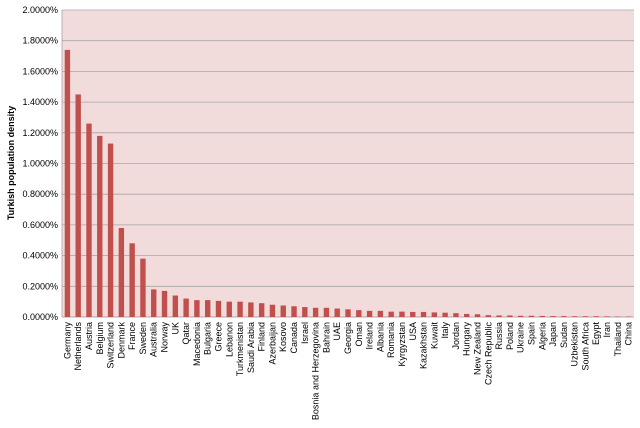 This screenshot has width=640, height=428. I want to click on x-tick-label: Norway, so click(165, 337).